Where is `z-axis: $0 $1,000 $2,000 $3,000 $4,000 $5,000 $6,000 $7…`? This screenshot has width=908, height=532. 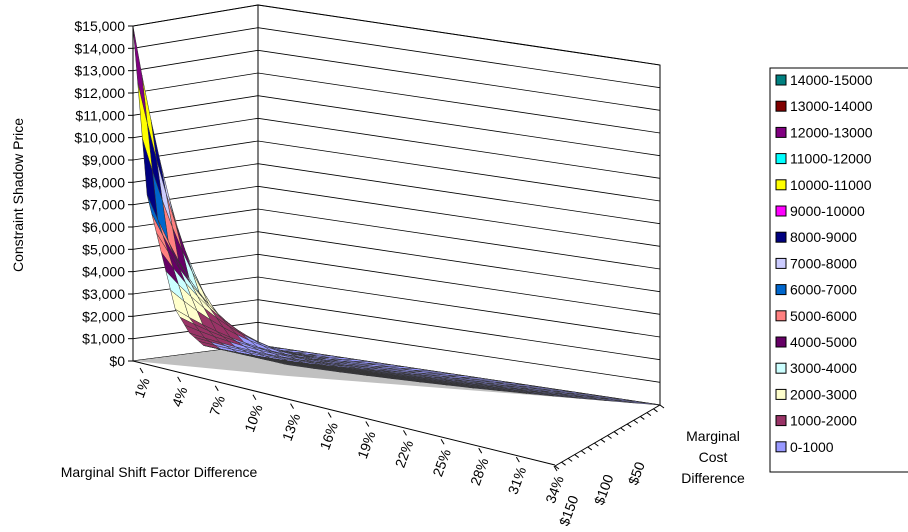
z-axis: $0 $1,000 $2,000 $3,000 $4,000 $5,000 $6,000 $7… is located at coordinates (104, 193).